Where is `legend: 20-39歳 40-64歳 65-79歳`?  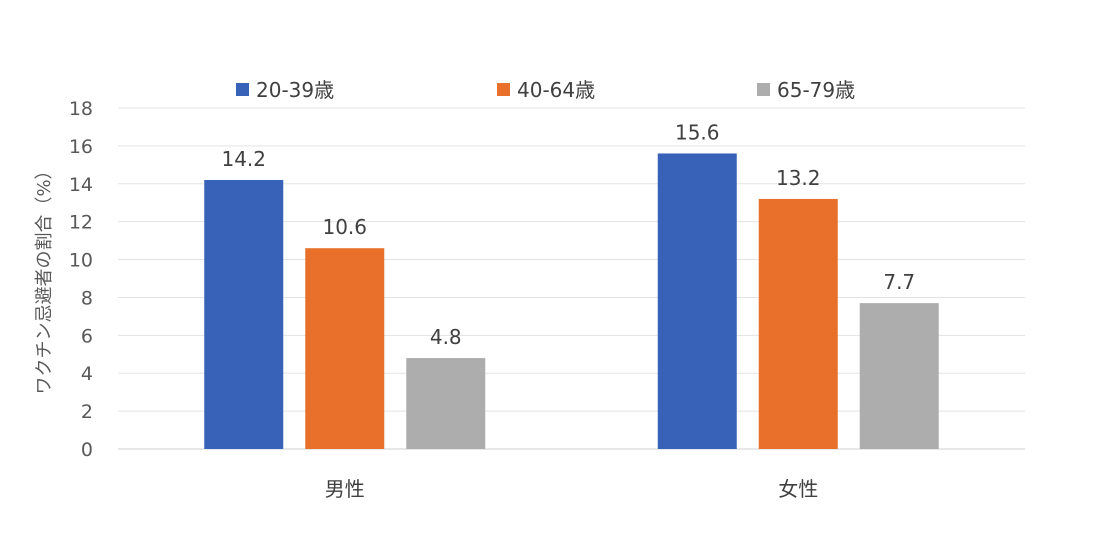
legend: 20-39歳 40-64歳 65-79歳 is located at coordinates (545, 90).